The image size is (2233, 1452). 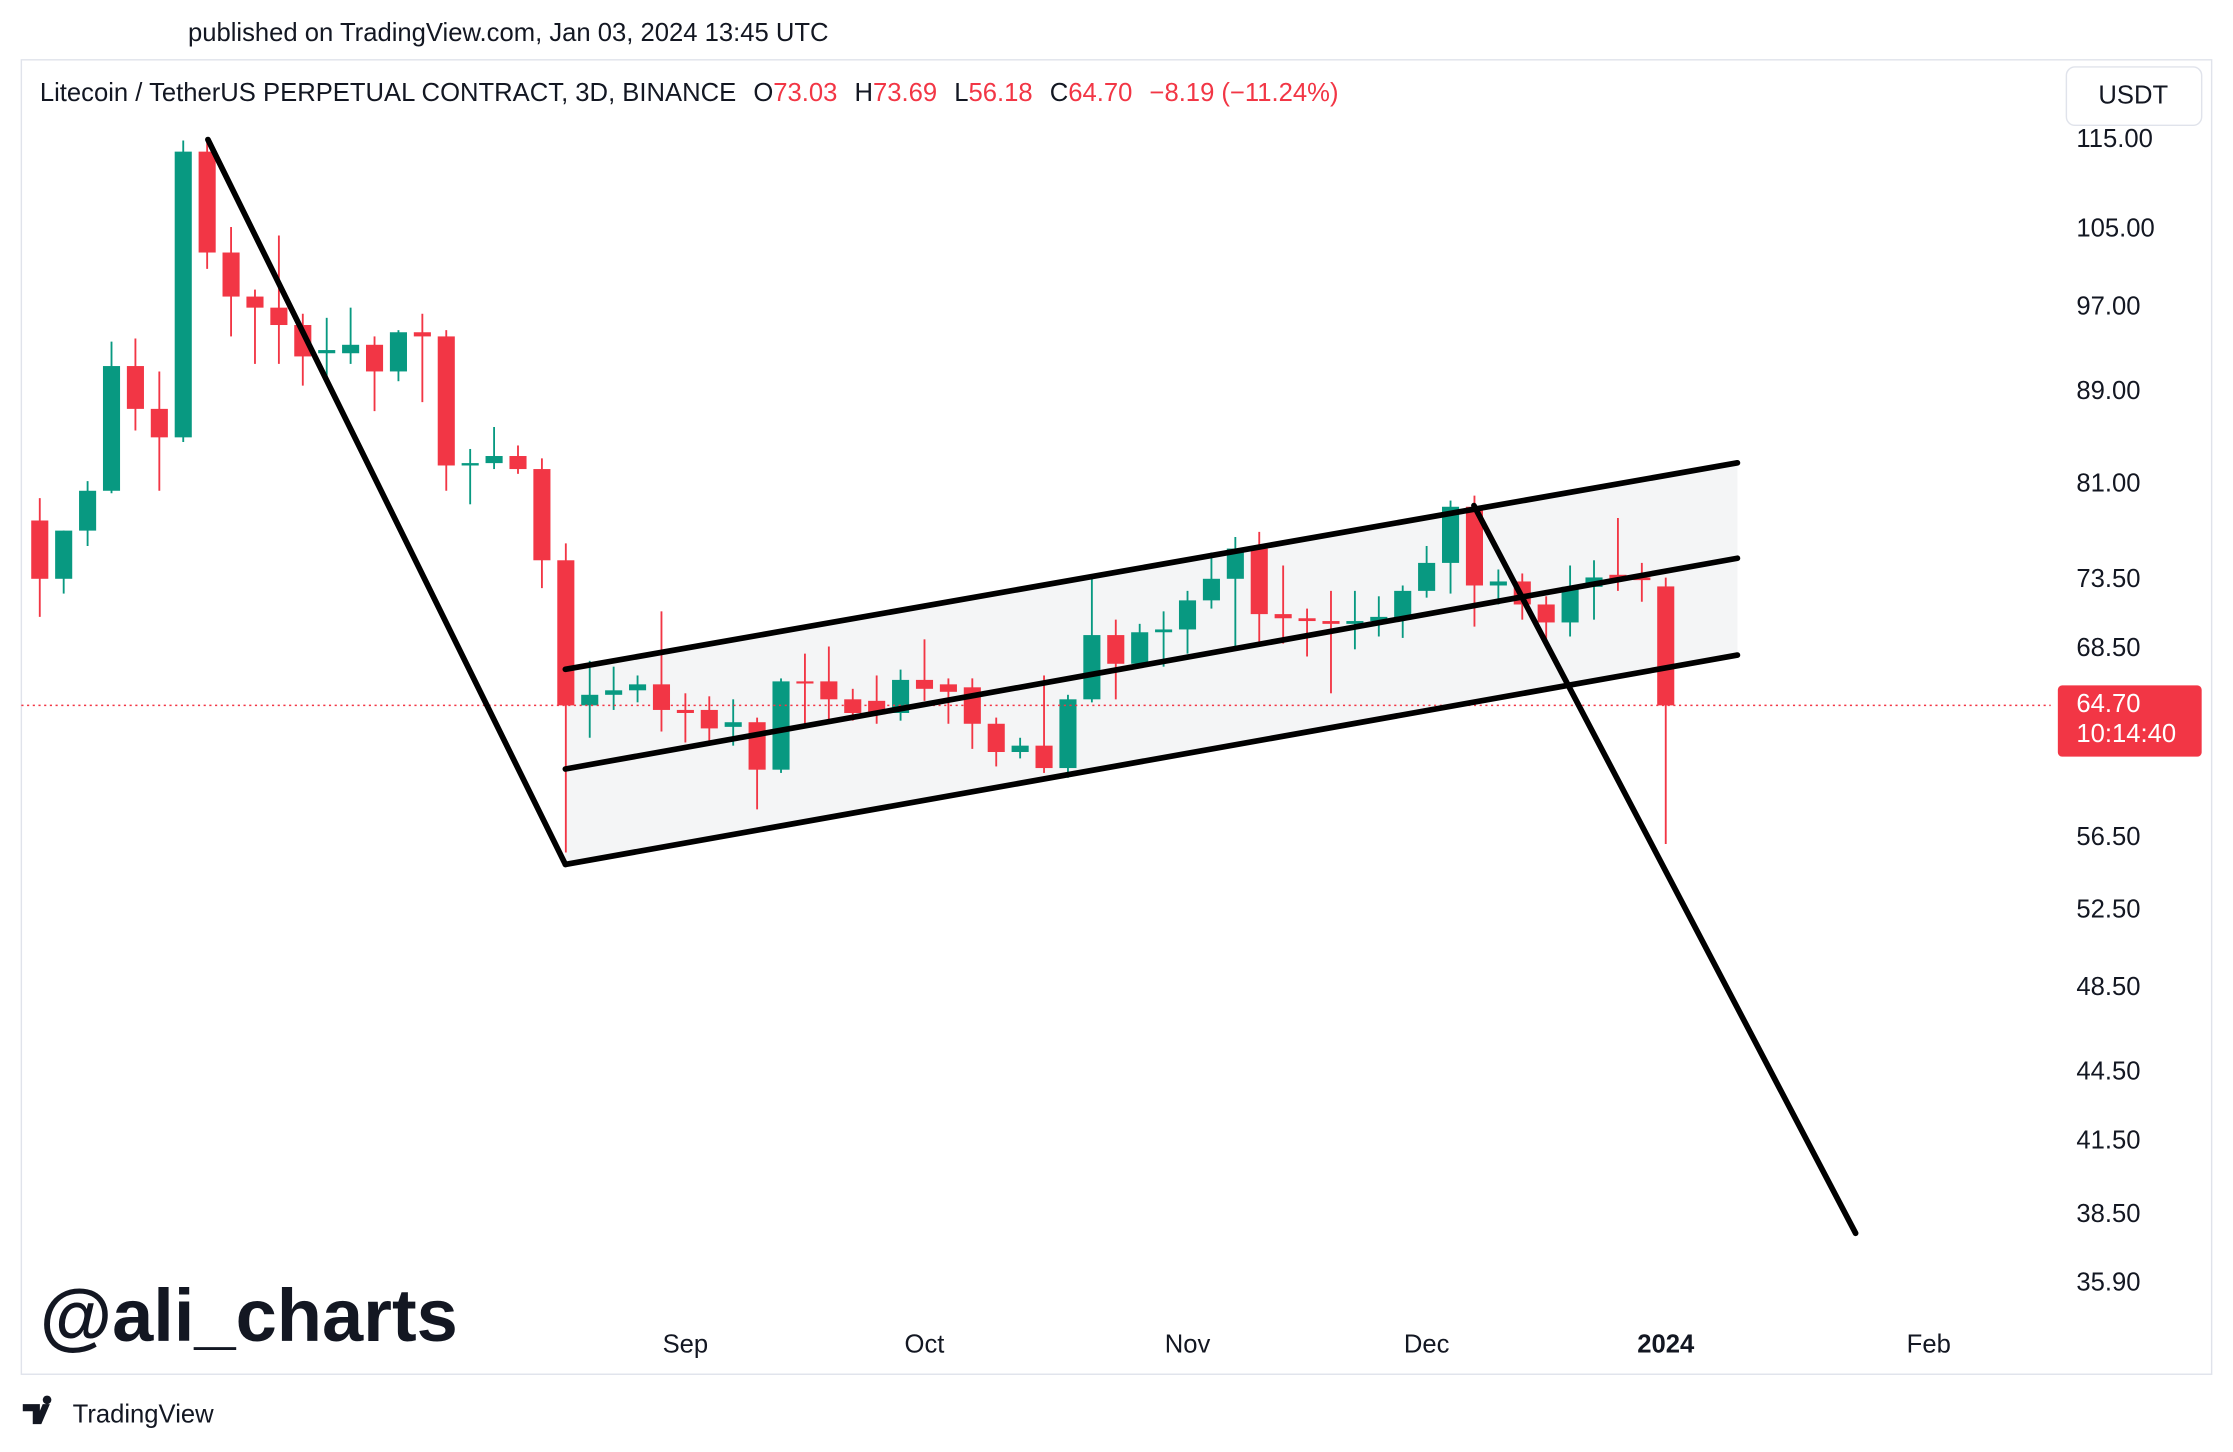 I want to click on x-tick-label: Sep, so click(x=686, y=1345).